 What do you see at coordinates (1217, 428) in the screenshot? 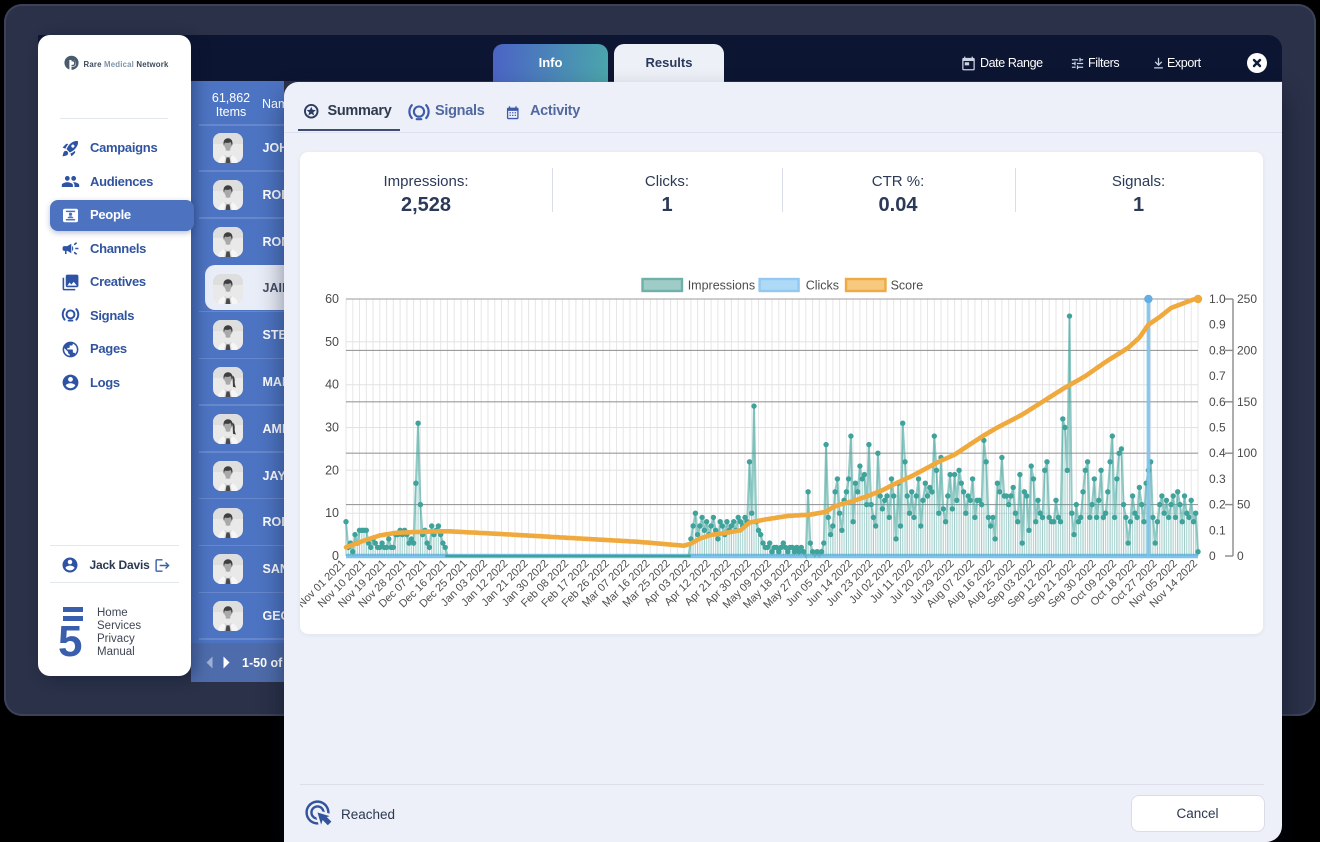
I see `svg-text: 0.5` at bounding box center [1217, 428].